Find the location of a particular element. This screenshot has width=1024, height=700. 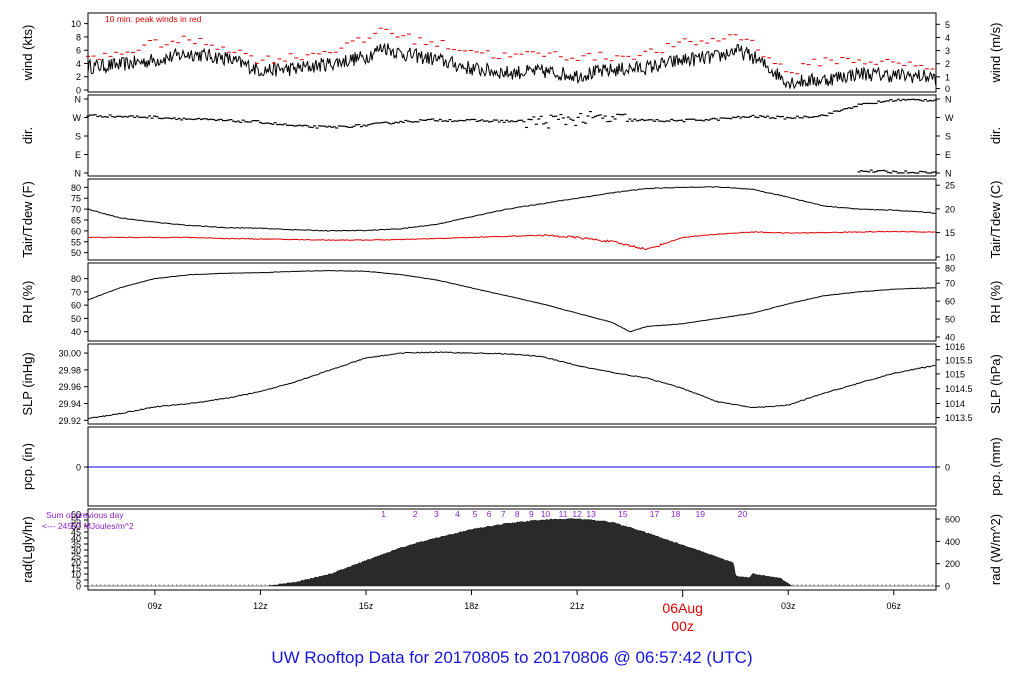

rh-ytick-right-label: 60 is located at coordinates (950, 302).